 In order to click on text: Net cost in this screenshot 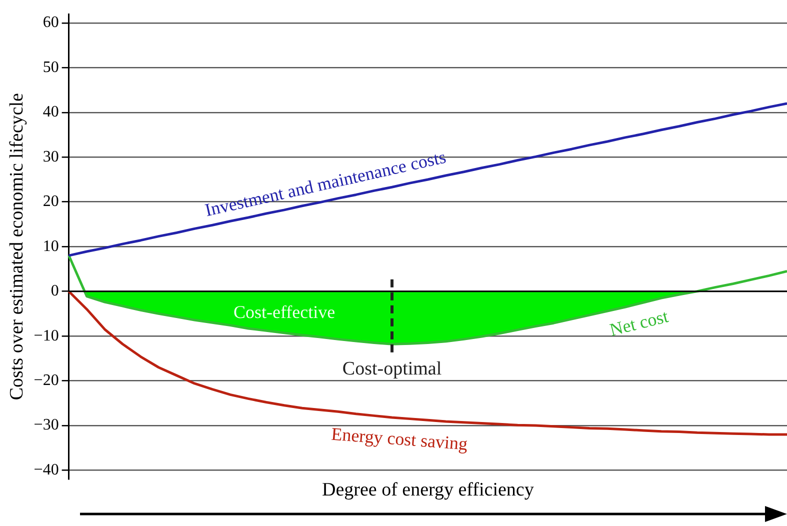, I will do `click(639, 323)`.